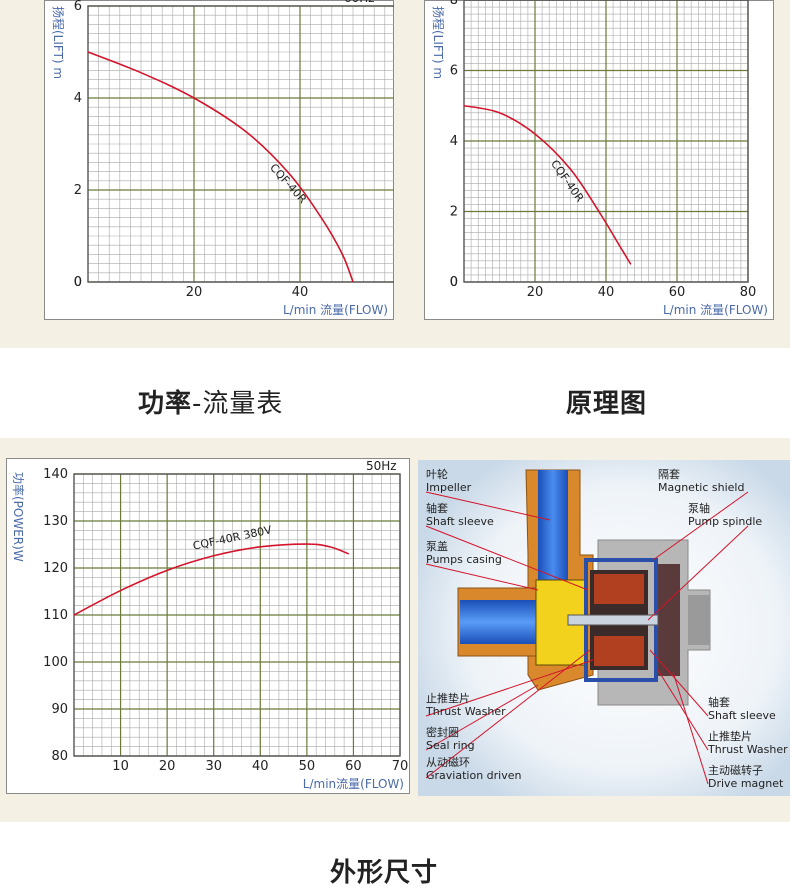 This screenshot has height=889, width=790. Describe the element at coordinates (400, 766) in the screenshot. I see `x-tick-label: 70` at that location.